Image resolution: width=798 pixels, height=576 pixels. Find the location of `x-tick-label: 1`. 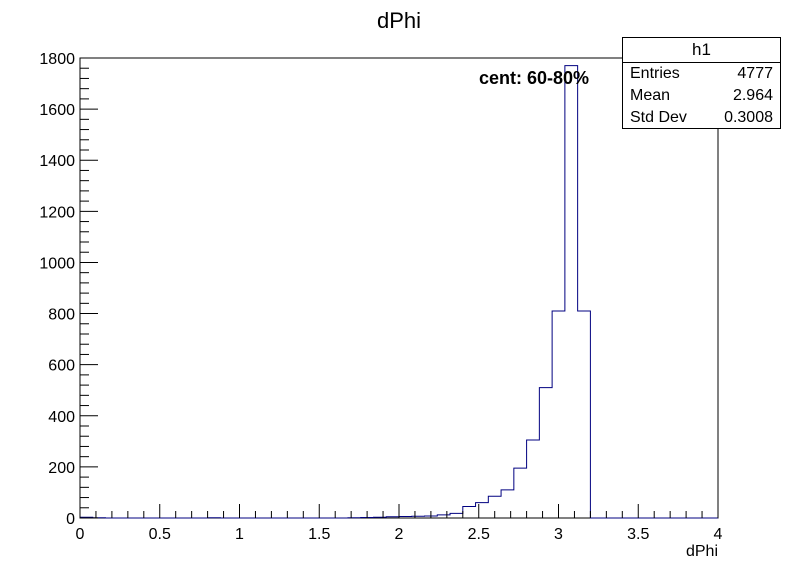

x-tick-label: 1 is located at coordinates (239, 534).